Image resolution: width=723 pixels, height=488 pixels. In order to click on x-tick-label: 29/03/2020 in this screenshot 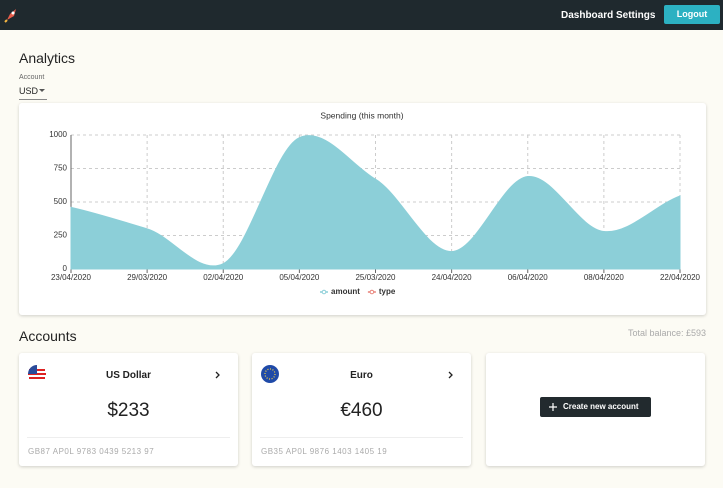, I will do `click(147, 277)`.